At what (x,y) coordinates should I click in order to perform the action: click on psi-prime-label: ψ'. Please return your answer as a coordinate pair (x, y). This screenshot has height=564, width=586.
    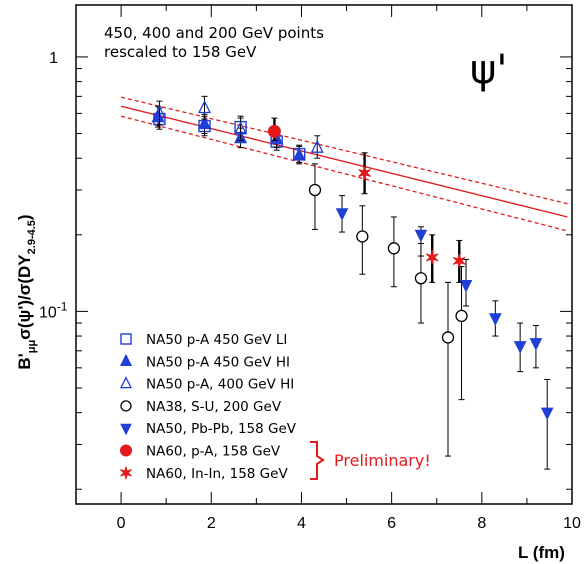
    Looking at the image, I should click on (488, 70).